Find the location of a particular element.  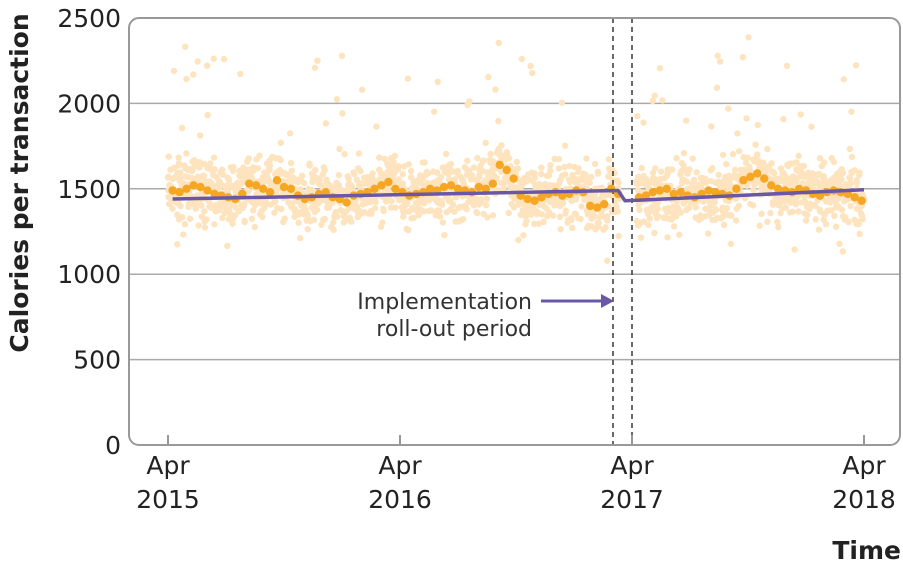

y-tick-label: 1000 is located at coordinates (89, 274).